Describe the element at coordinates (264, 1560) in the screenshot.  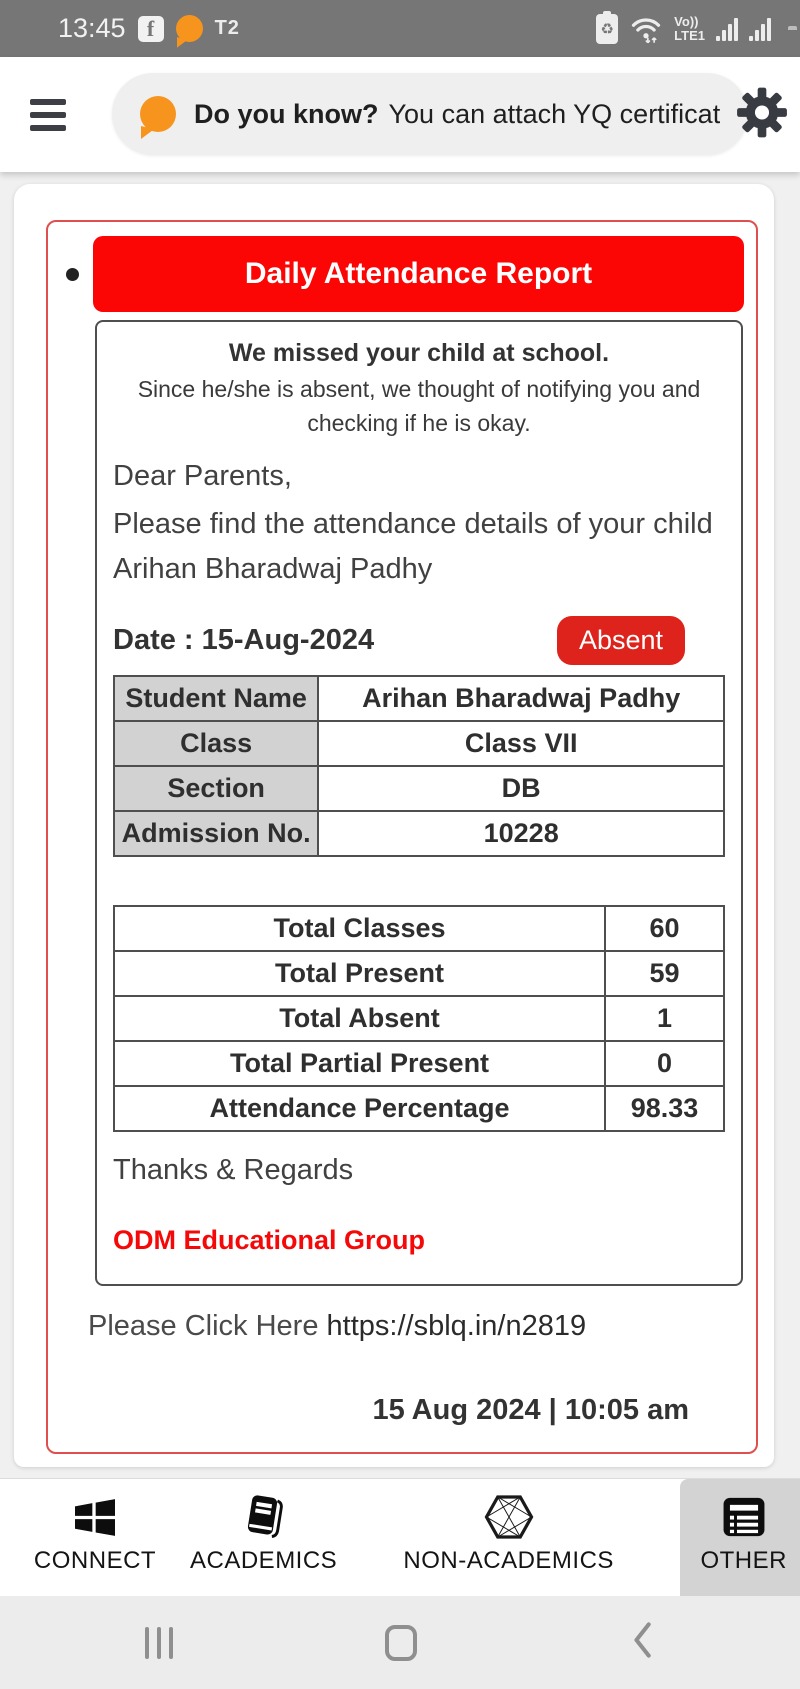
I see `tab-label: ACADEMICS` at that location.